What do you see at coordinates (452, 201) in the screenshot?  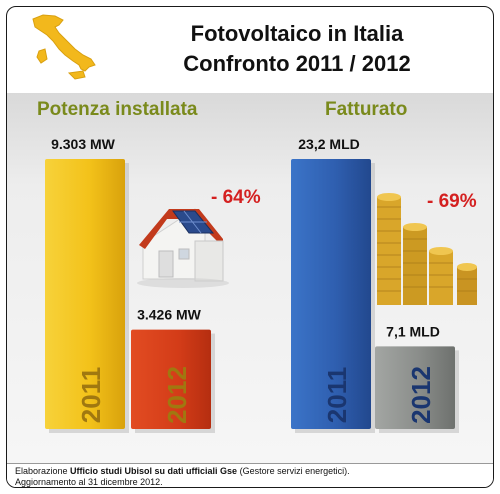 I see `change-label-fatturato: - 69%` at bounding box center [452, 201].